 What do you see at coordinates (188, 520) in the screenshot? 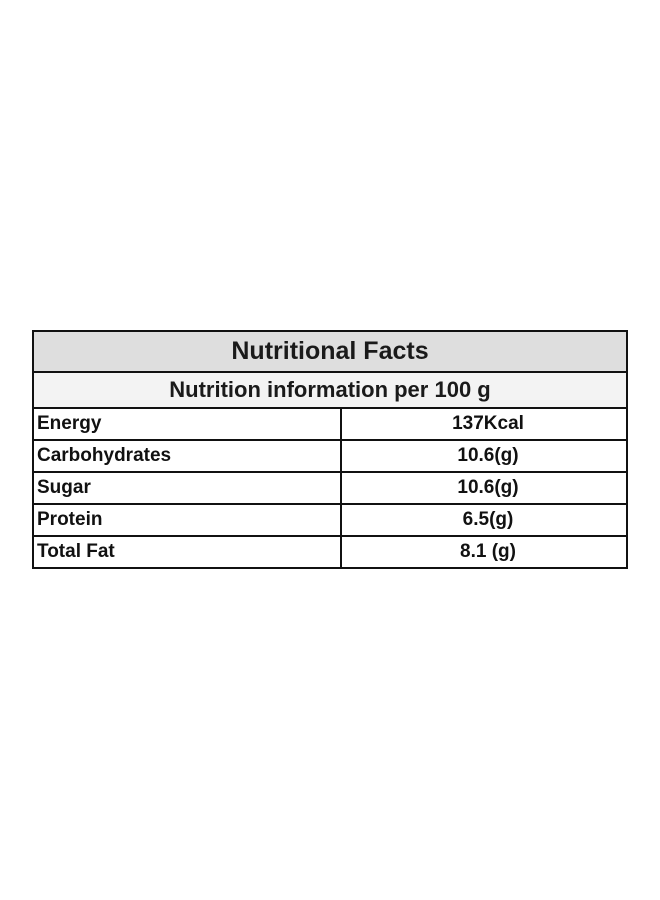
I see `nutrient-name: Protein` at bounding box center [188, 520].